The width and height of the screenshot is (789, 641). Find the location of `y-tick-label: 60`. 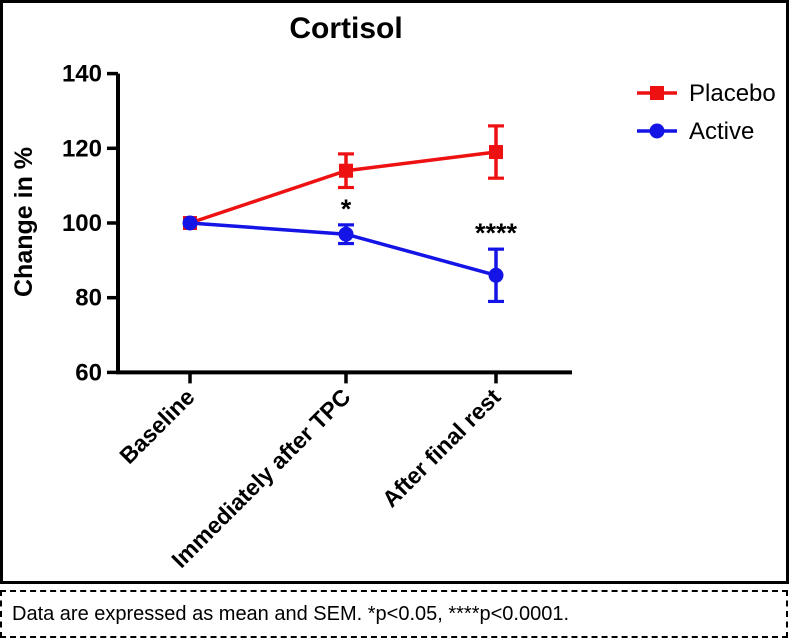

y-tick-label: 60 is located at coordinates (88, 372).